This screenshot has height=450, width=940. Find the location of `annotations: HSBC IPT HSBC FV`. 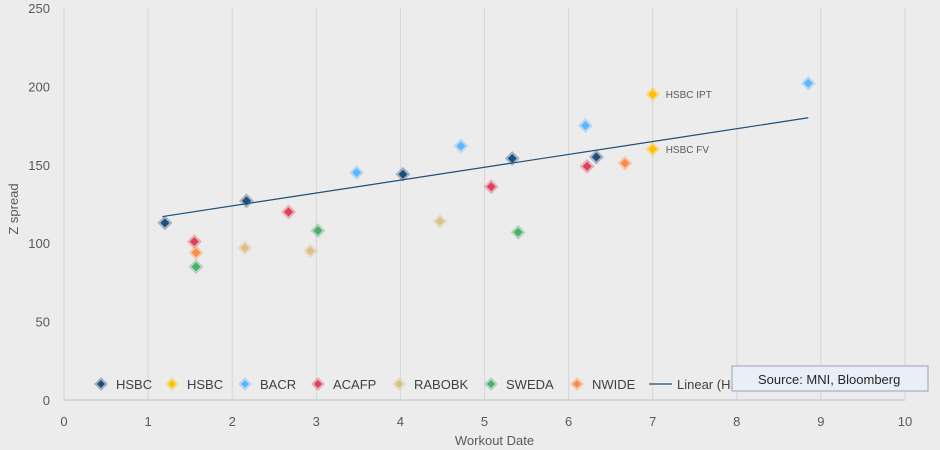

annotations: HSBC IPT HSBC FV is located at coordinates (689, 123).